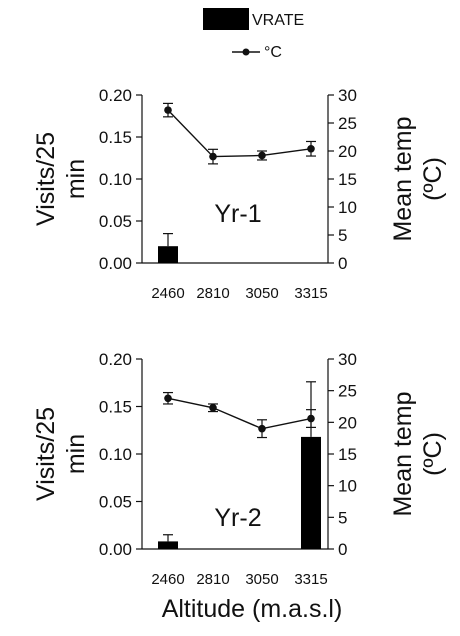 This screenshot has width=460, height=636. What do you see at coordinates (278, 20) in the screenshot?
I see `legend-bar-label: VRATE` at bounding box center [278, 20].